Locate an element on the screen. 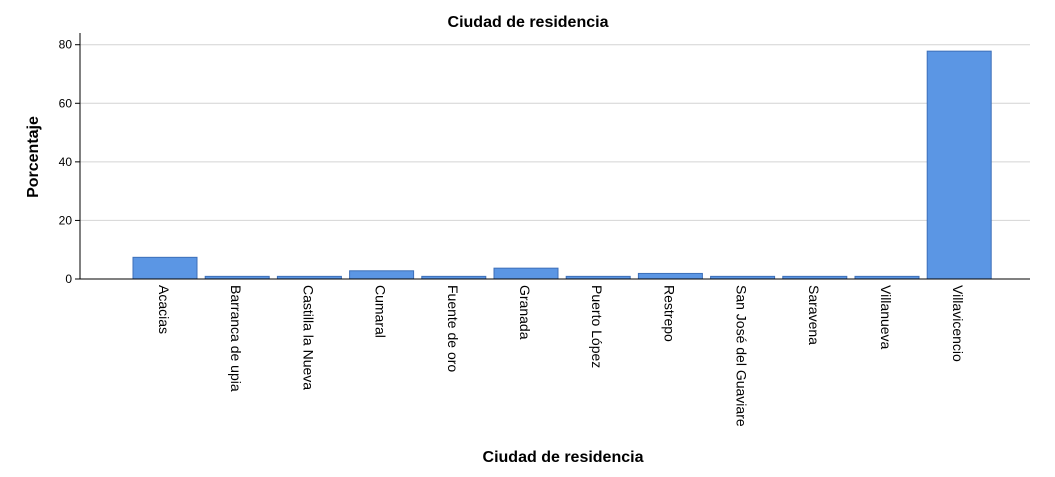  y-tick-label: 20 is located at coordinates (66, 220).